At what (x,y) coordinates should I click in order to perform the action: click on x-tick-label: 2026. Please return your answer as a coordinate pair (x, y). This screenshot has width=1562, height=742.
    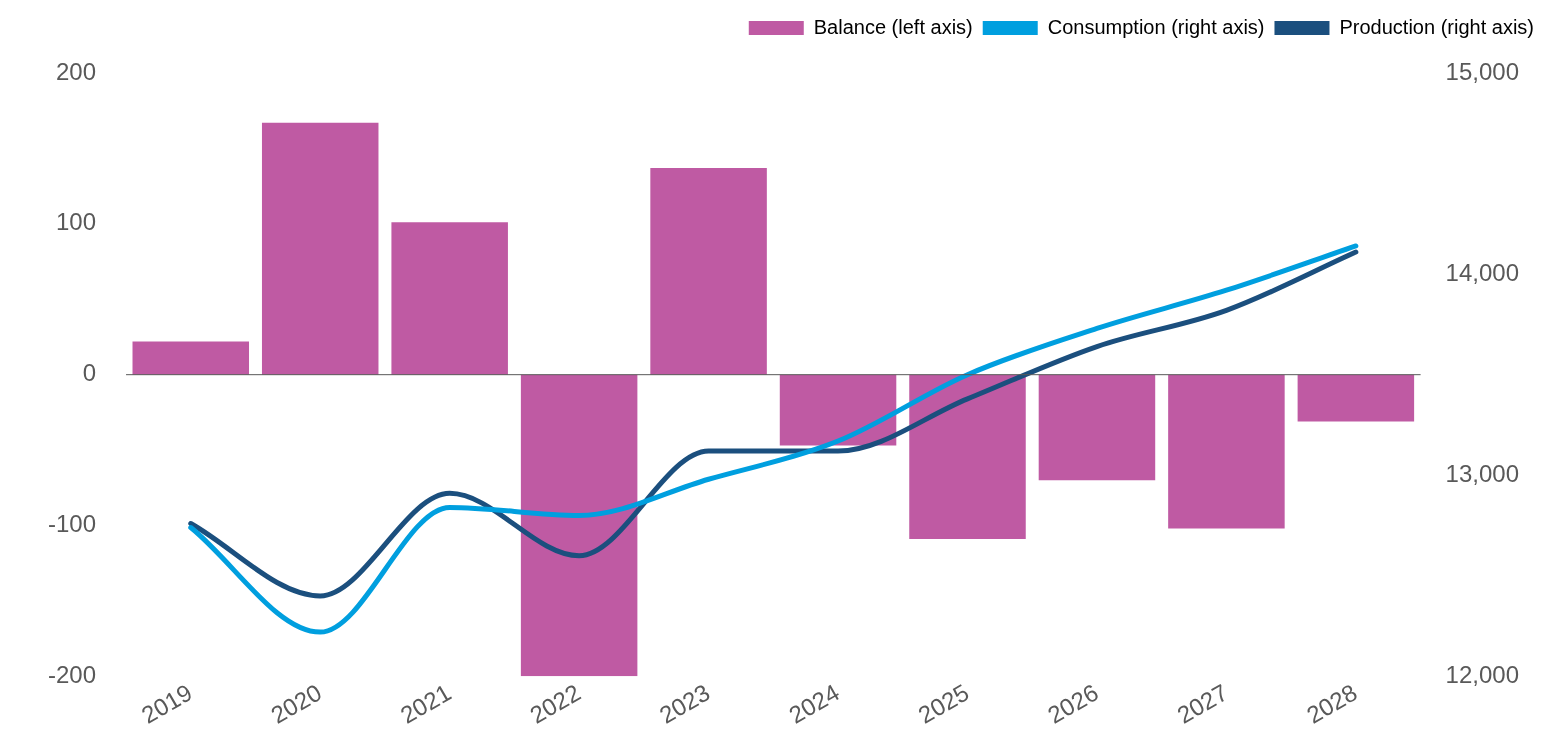
    Looking at the image, I should click on (1073, 703).